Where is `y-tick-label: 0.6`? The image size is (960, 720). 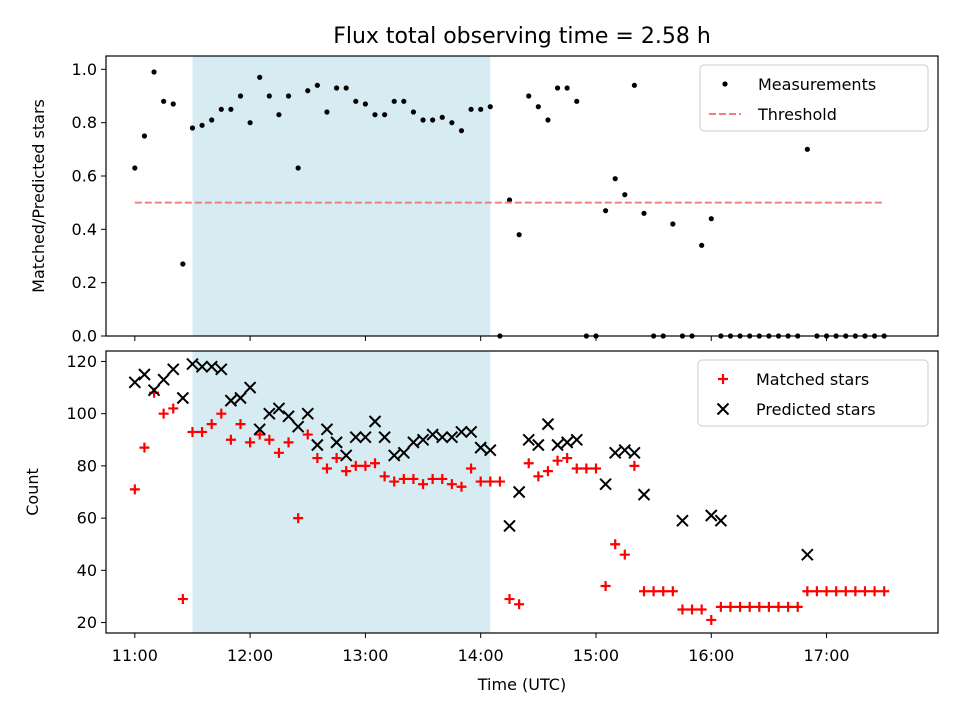 y-tick-label: 0.6 is located at coordinates (84, 176).